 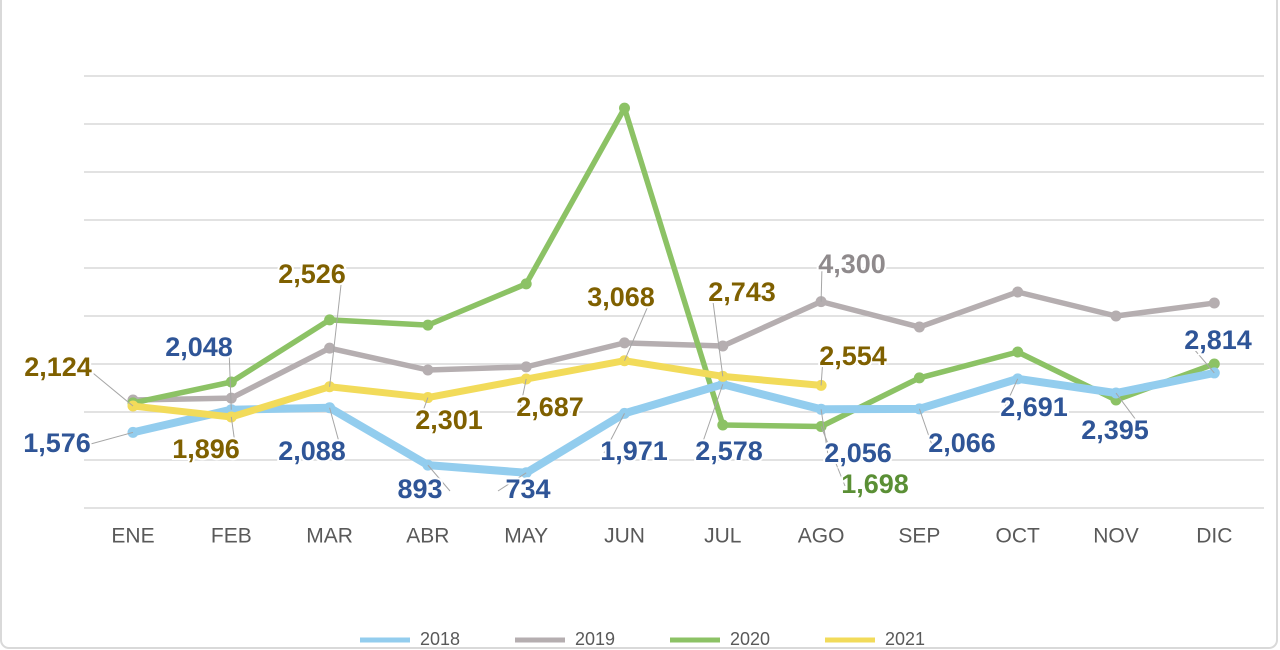 I want to click on legend-label: 2020, so click(x=750, y=639).